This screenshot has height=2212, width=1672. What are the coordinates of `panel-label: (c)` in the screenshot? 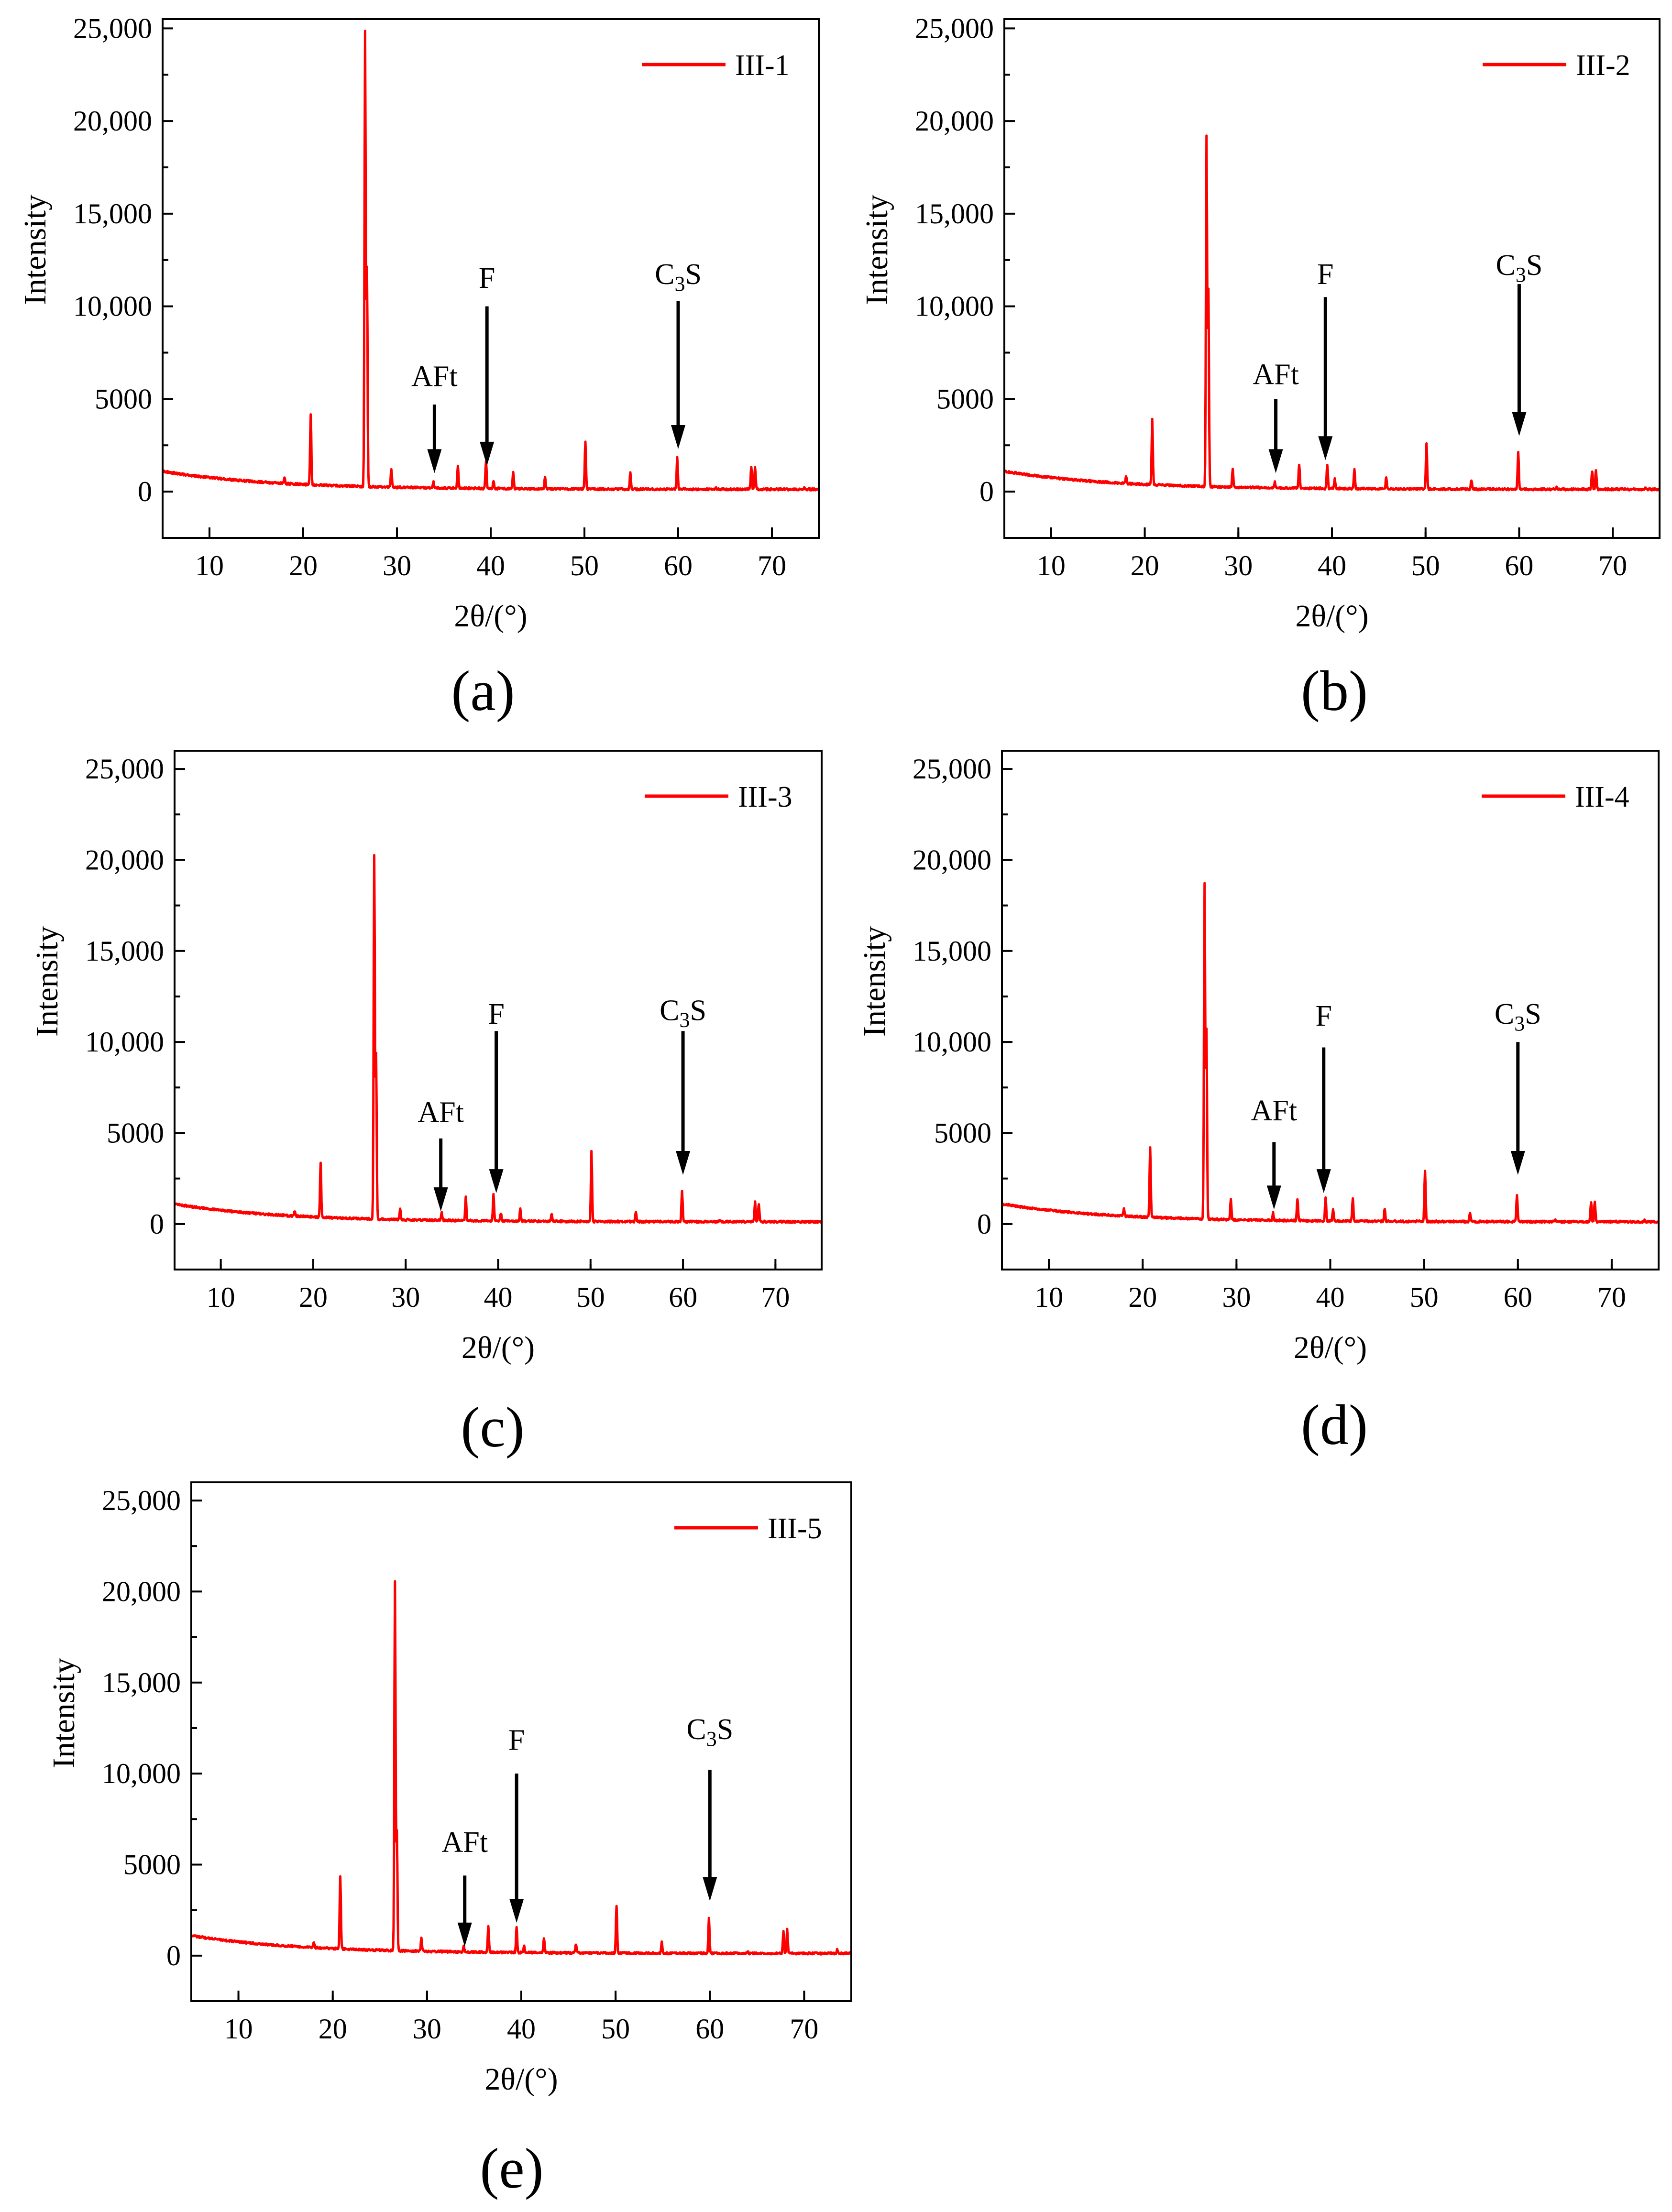 It's located at (492, 1427).